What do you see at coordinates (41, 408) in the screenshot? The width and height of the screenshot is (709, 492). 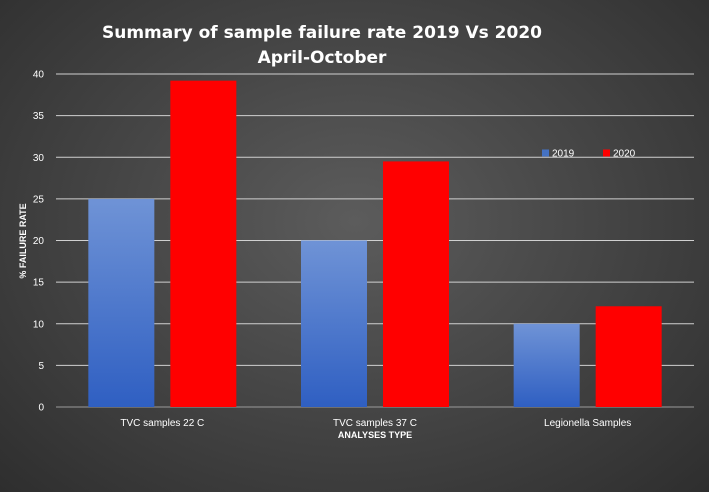 I see `y-tick-label: 0` at bounding box center [41, 408].